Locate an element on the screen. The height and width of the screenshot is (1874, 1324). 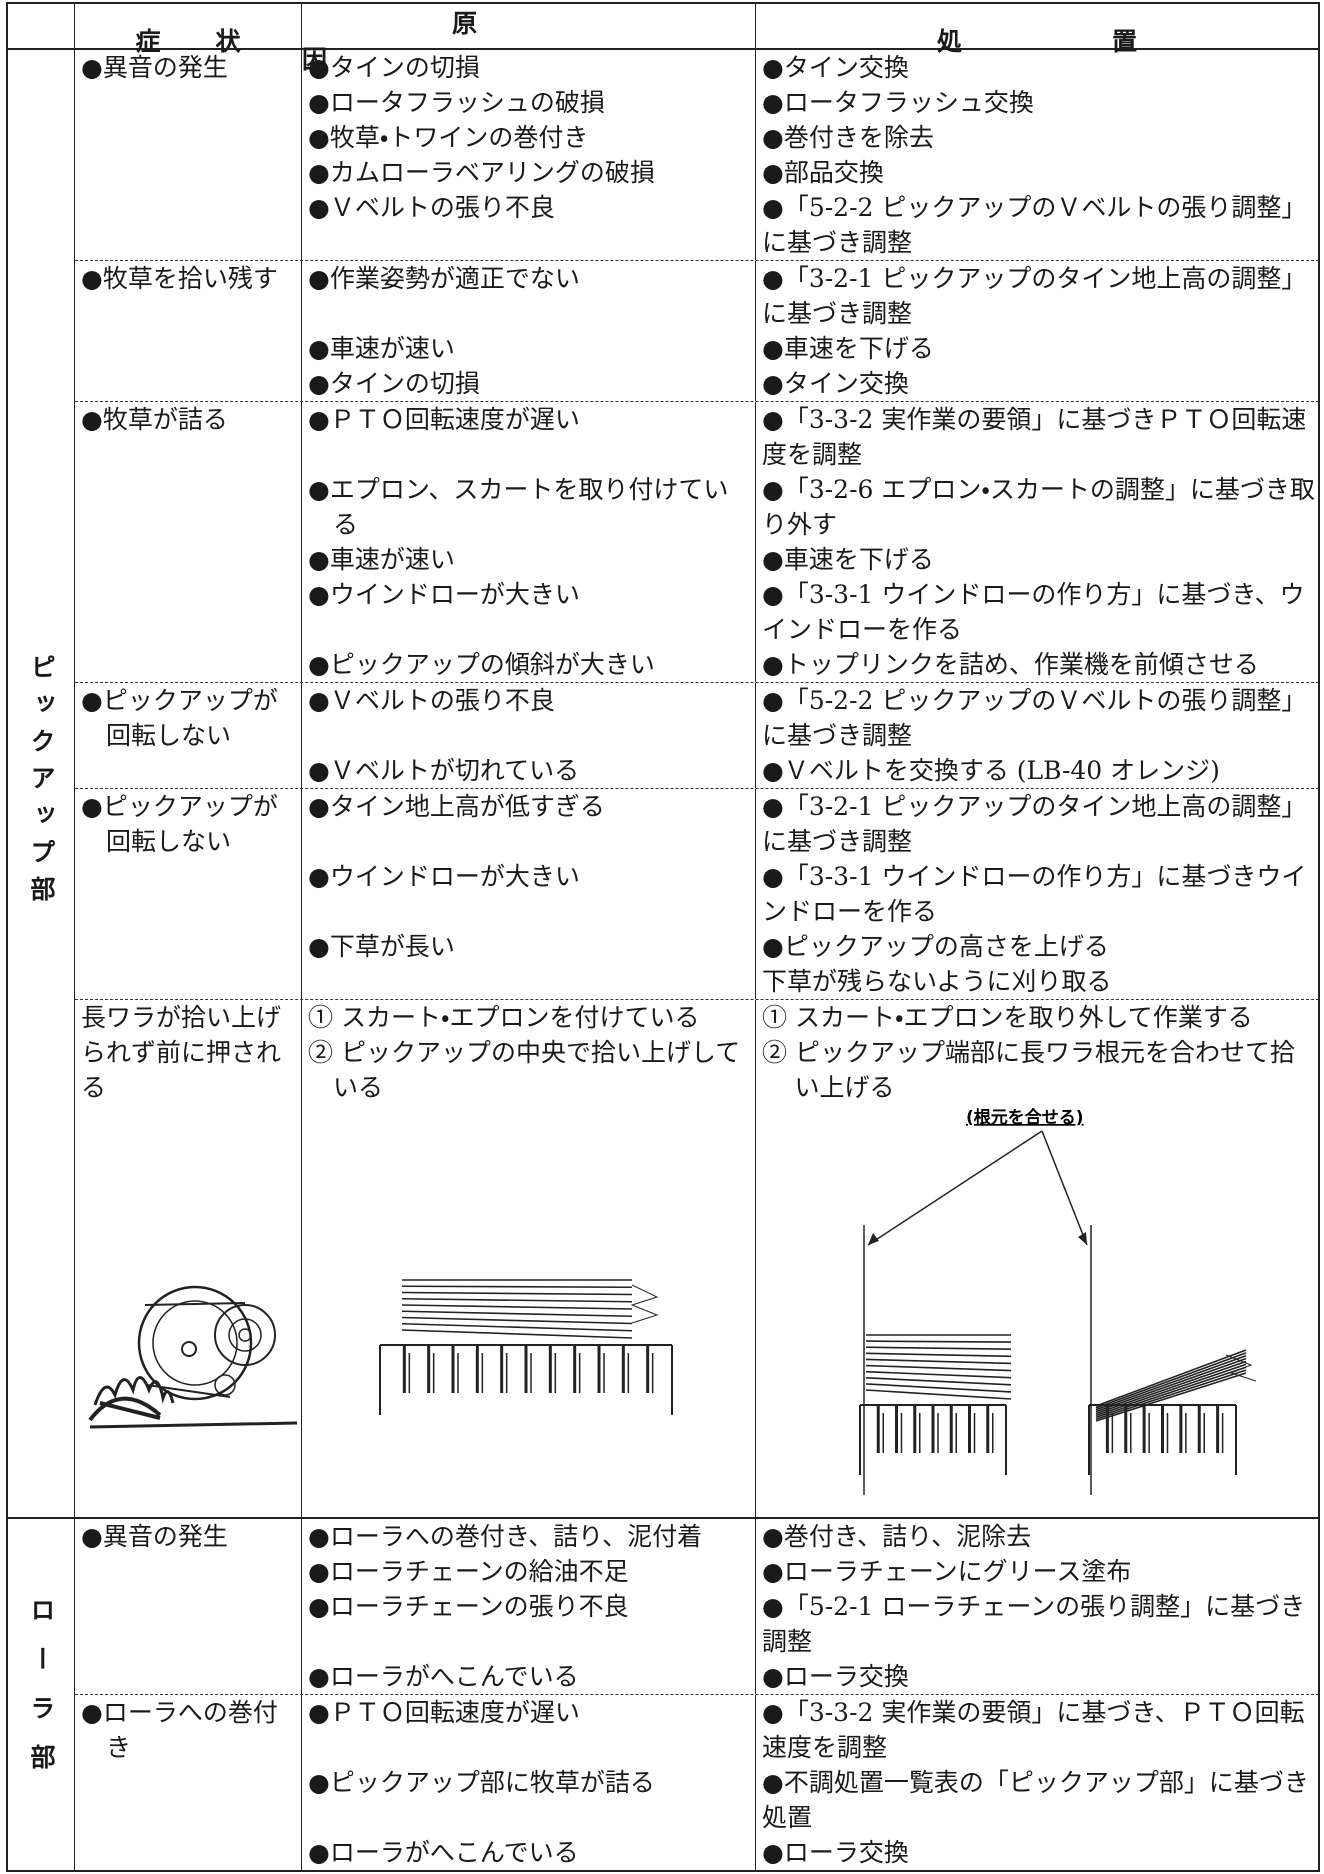
cause: ●Ｖベルトが切れている is located at coordinates (529, 770).